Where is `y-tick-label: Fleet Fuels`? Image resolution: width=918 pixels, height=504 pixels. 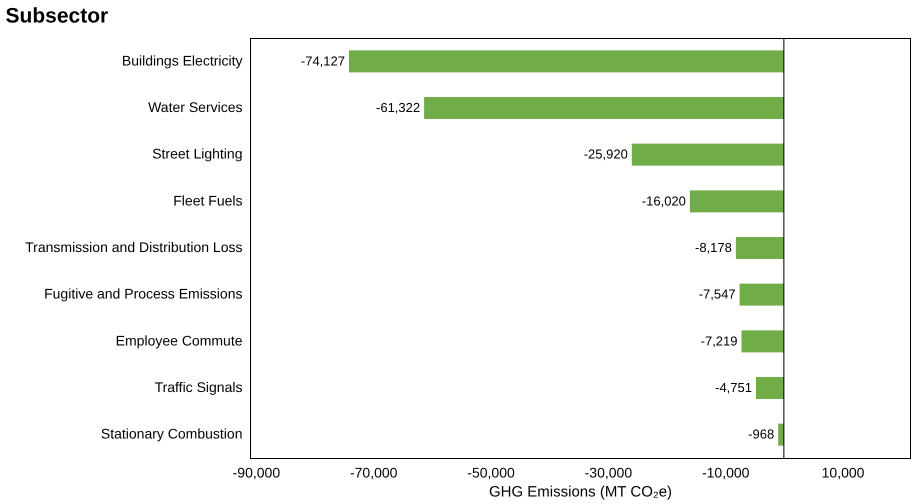
y-tick-label: Fleet Fuels is located at coordinates (207, 200).